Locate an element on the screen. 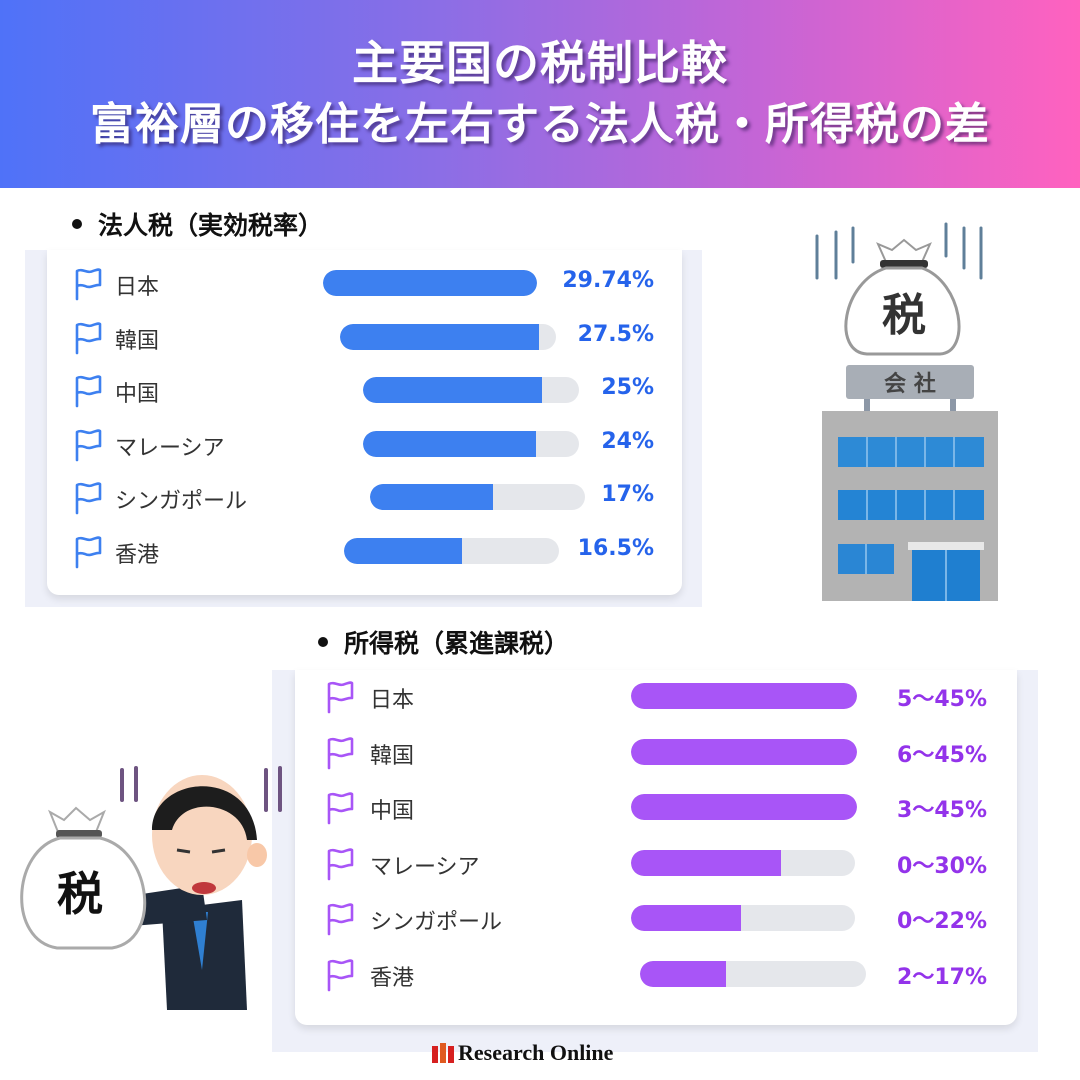 The height and width of the screenshot is (1080, 1080). chart-row: 韓国 6〜45% is located at coordinates (656, 752).